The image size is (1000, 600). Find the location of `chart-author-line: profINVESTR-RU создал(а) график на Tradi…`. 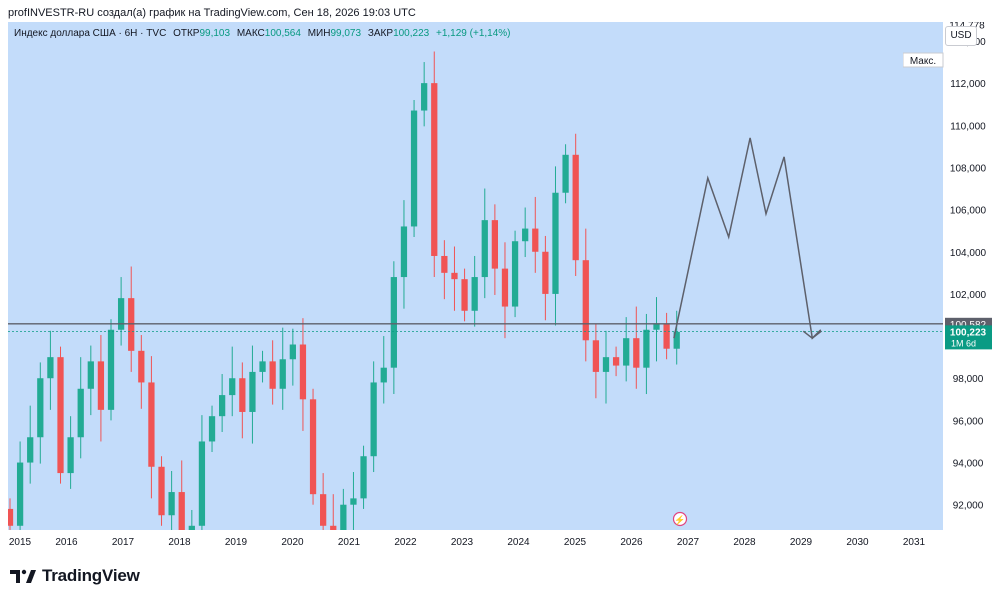

chart-author-line: profINVESTR-RU создал(а) график на Tradi… is located at coordinates (212, 13).